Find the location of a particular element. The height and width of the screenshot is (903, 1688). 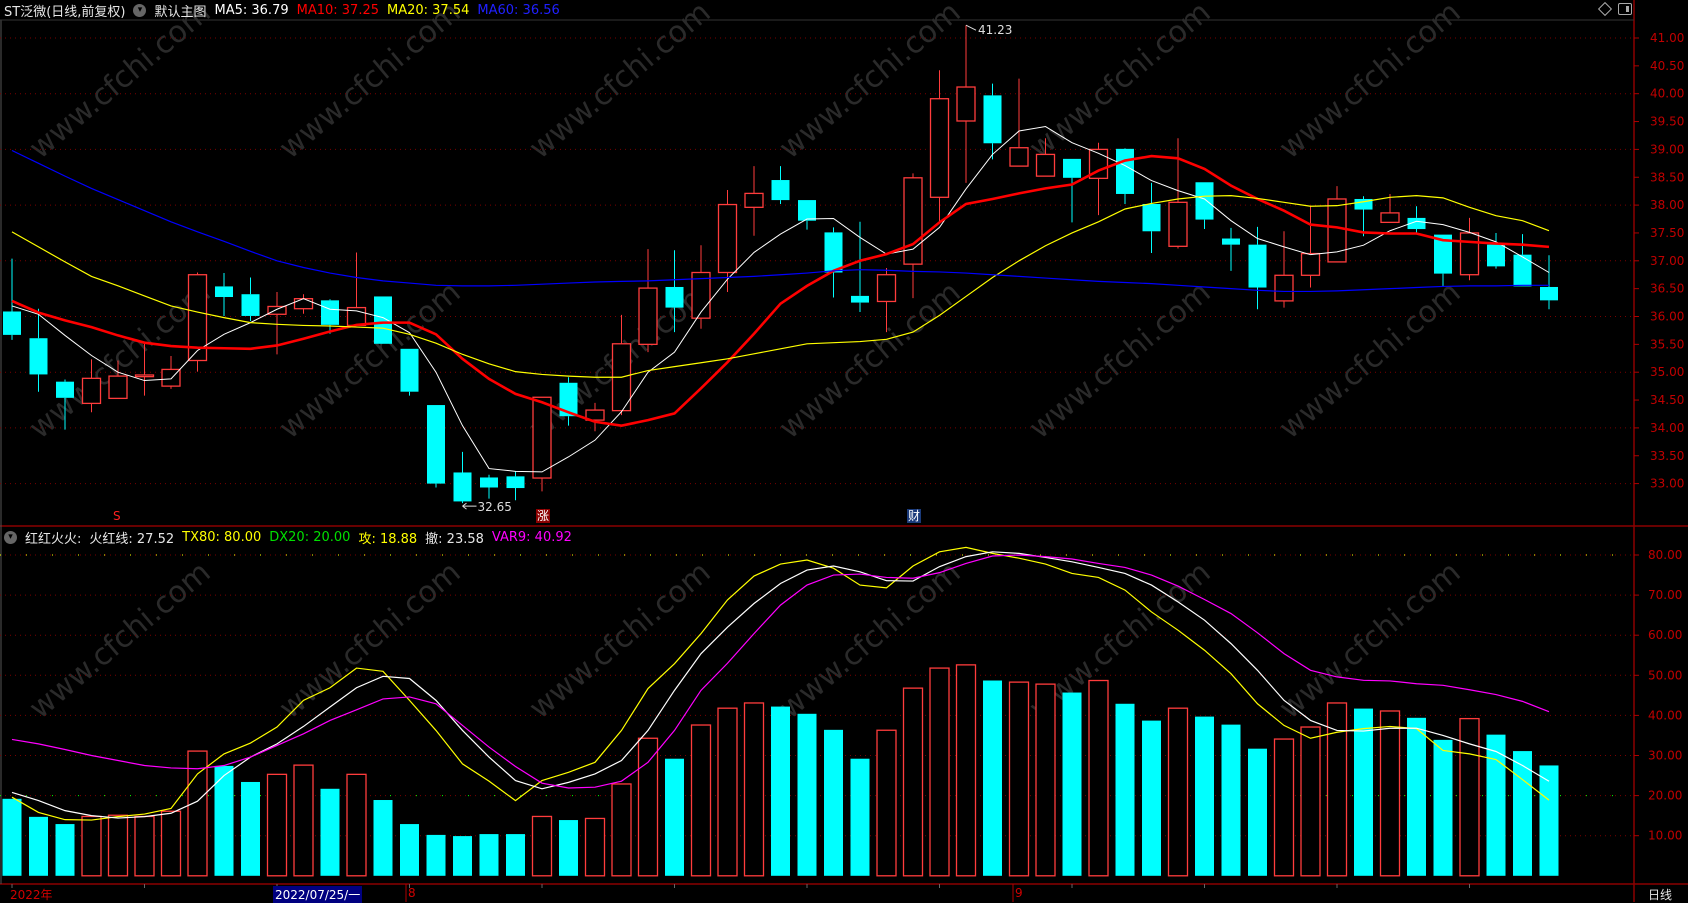

stock-title: ST泛微(日线,前复权) is located at coordinates (65, 12).